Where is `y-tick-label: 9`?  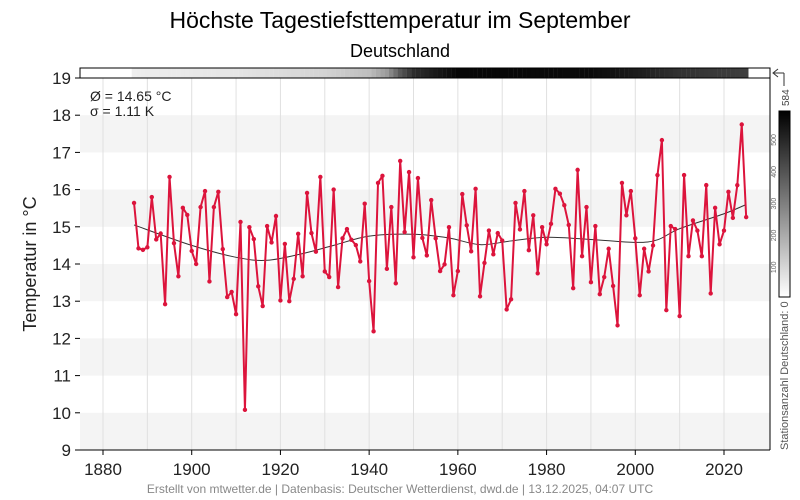
y-tick-label: 9 is located at coordinates (66, 450).